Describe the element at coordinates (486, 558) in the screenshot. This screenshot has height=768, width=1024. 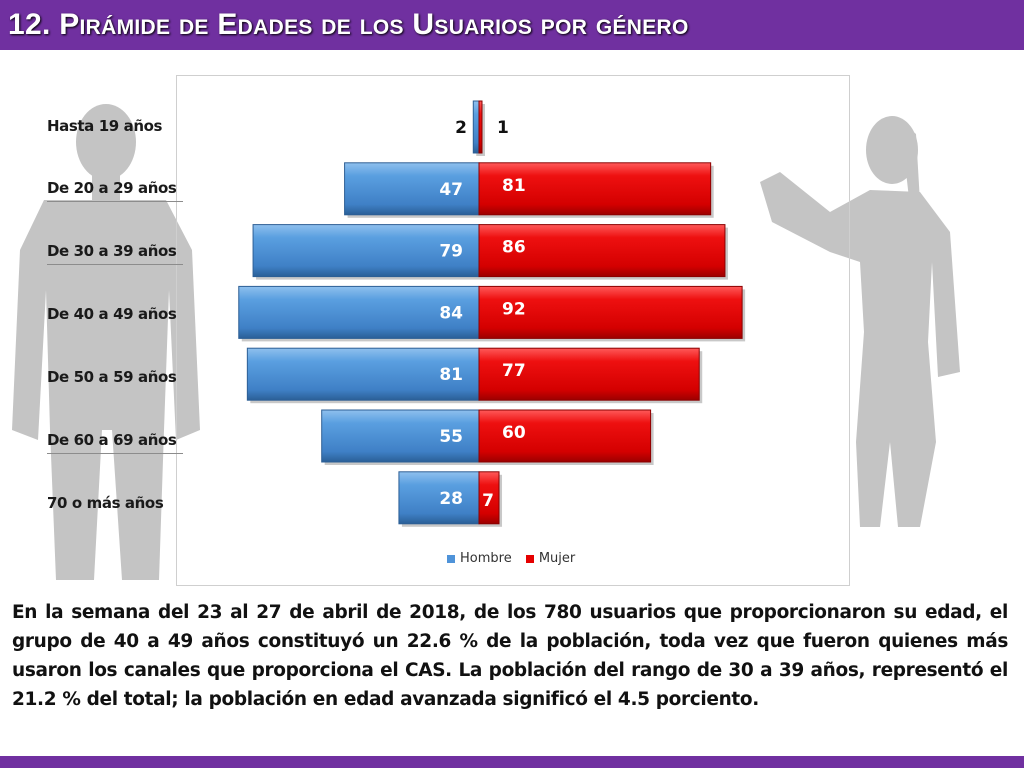
I see `legend-label: Hombre` at that location.